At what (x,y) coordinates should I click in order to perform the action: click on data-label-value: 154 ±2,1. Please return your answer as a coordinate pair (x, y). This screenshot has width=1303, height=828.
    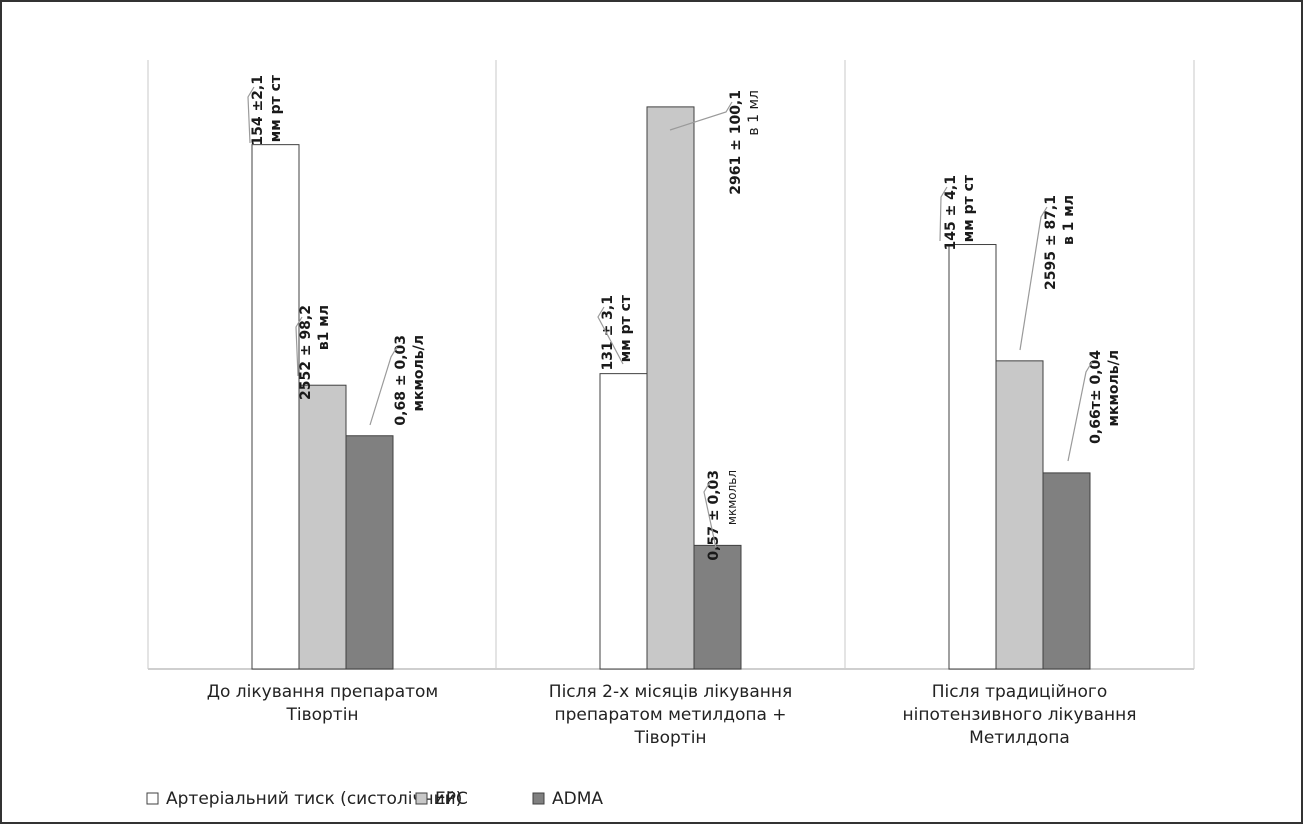
    Looking at the image, I should click on (258, 110).